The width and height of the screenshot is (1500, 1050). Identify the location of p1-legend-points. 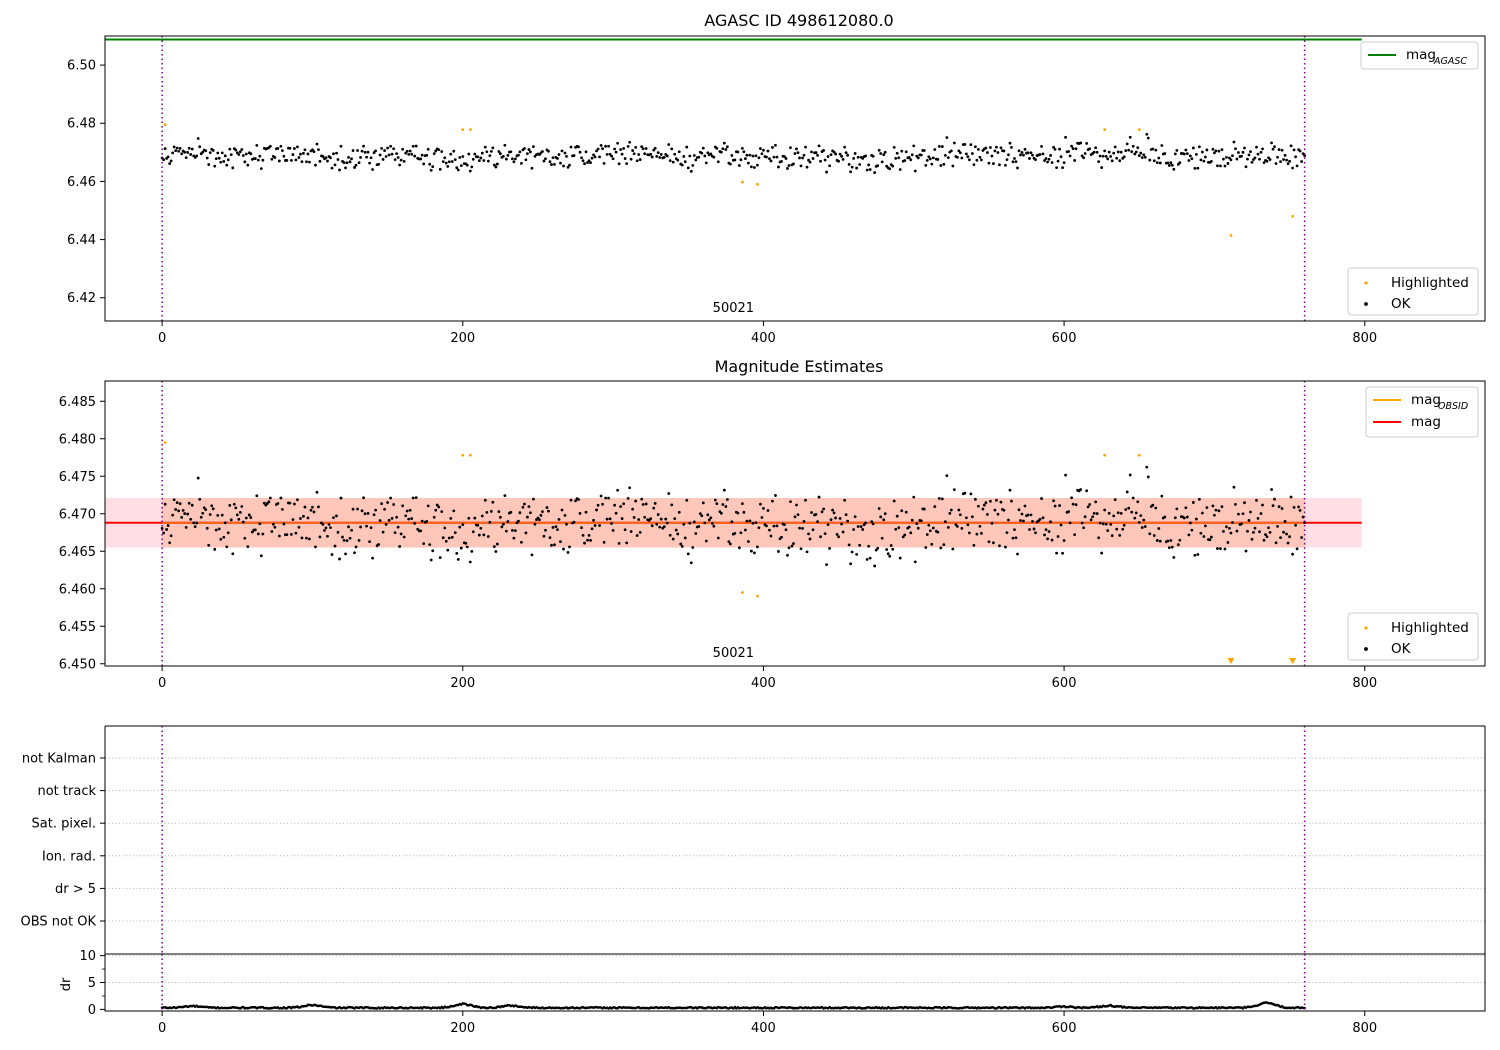
(1413, 291).